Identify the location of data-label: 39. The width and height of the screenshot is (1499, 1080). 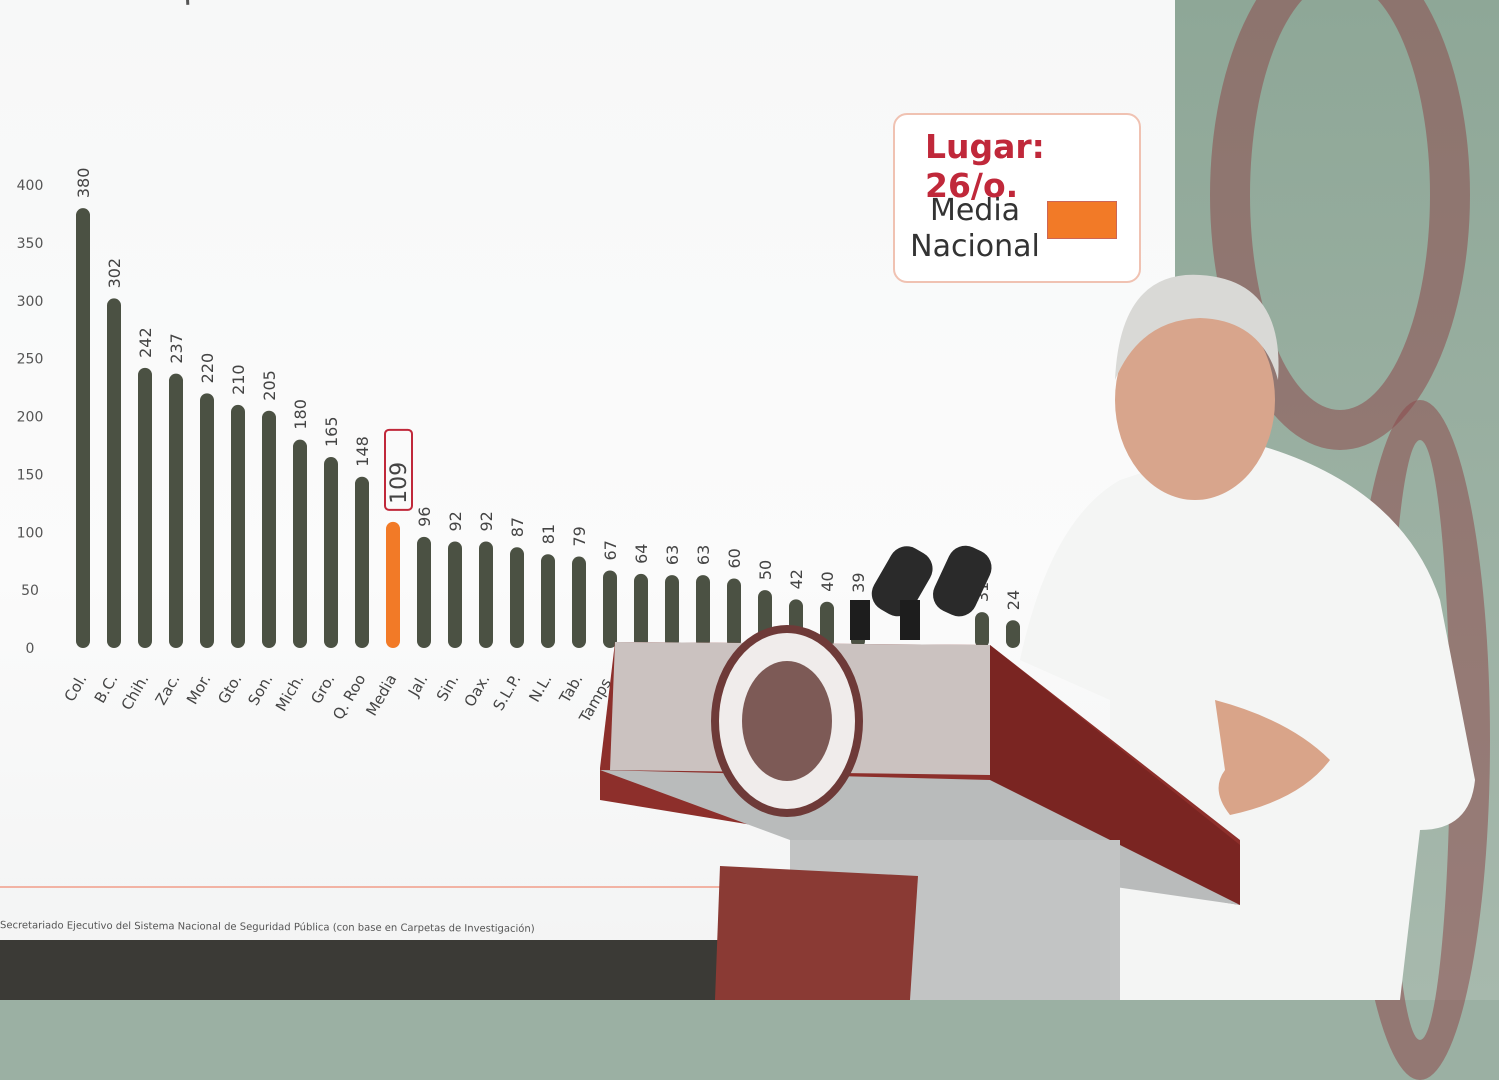
(858, 582).